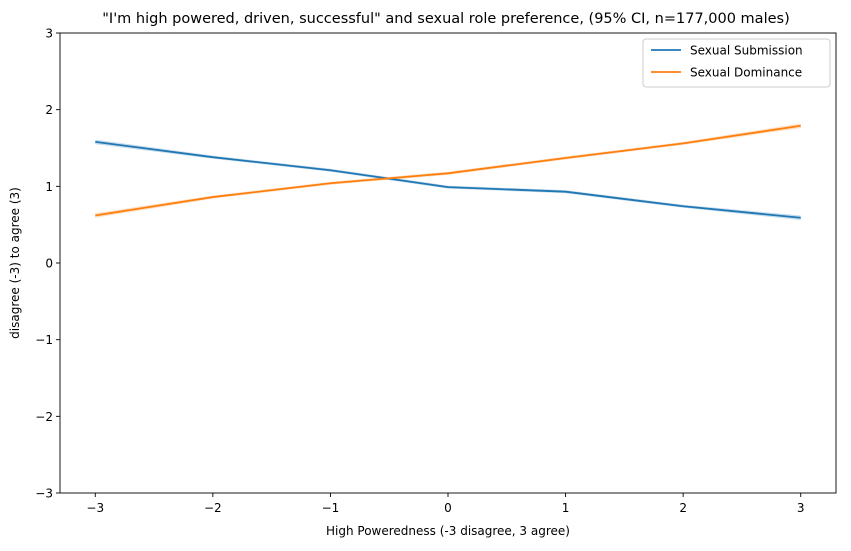 The image size is (851, 551). I want to click on y-tick-label: 0, so click(49, 264).